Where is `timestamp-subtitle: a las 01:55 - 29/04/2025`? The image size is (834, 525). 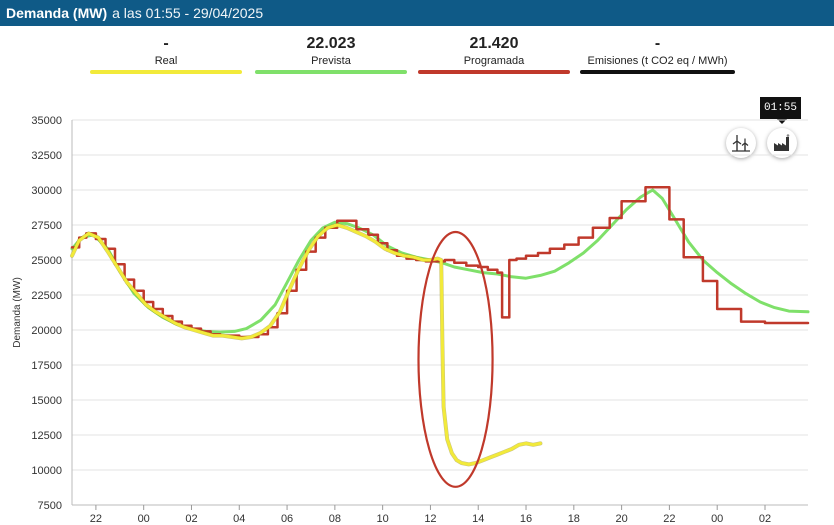
timestamp-subtitle: a las 01:55 - 29/04/2025 is located at coordinates (188, 13).